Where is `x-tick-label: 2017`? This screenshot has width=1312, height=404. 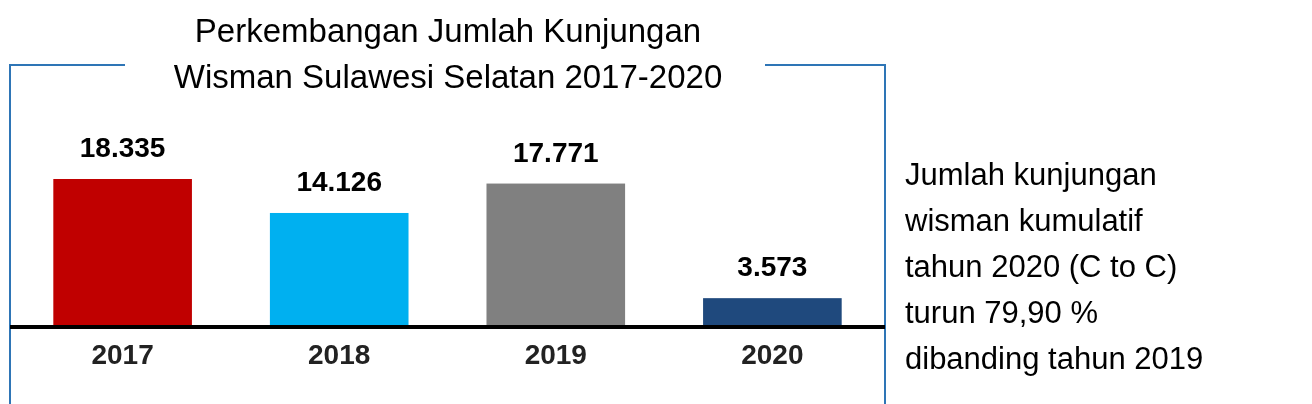
x-tick-label: 2017 is located at coordinates (122, 354).